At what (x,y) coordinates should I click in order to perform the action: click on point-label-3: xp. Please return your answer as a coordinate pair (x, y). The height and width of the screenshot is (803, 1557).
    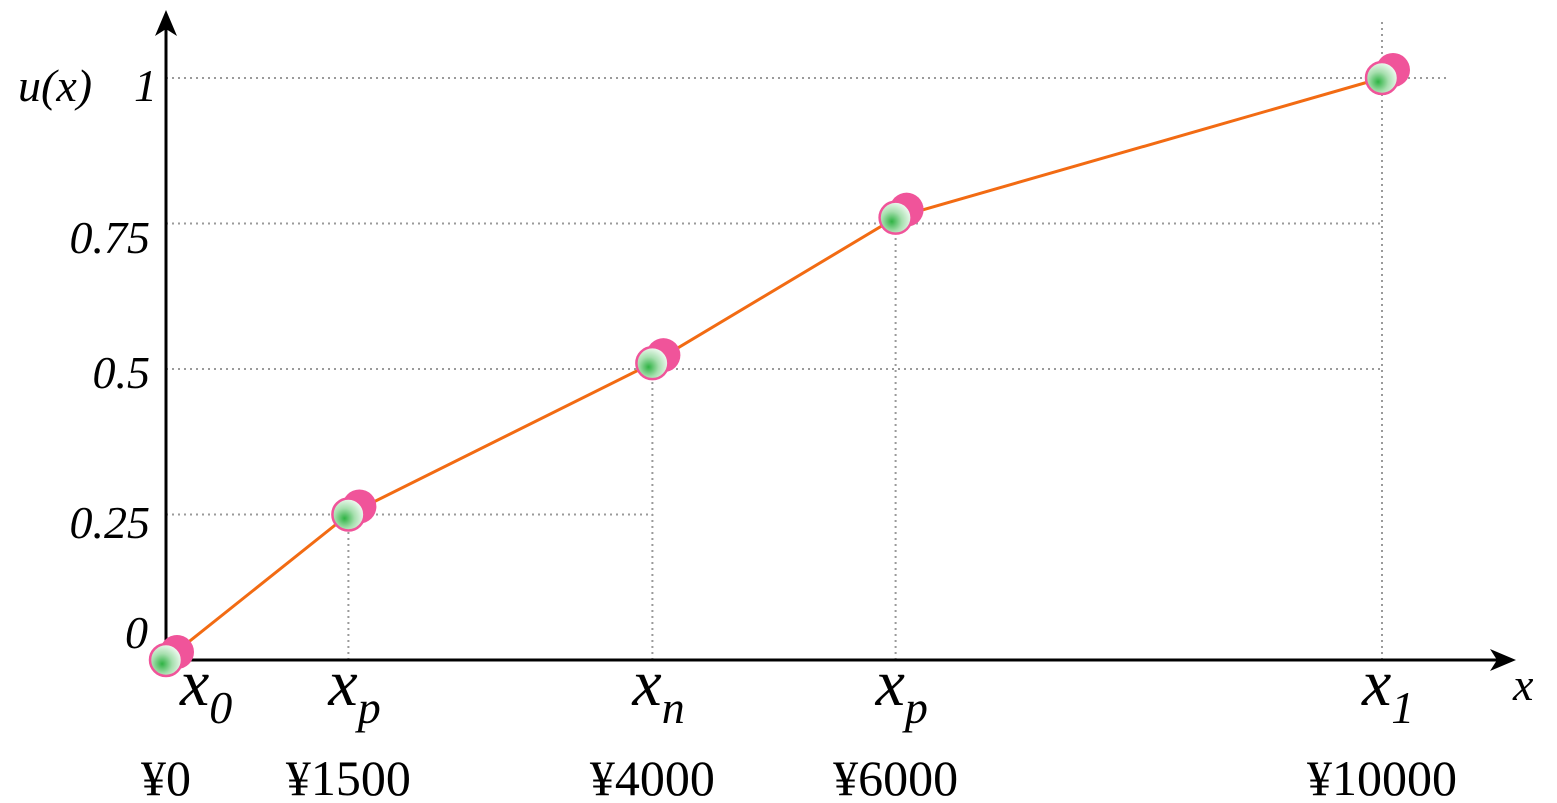
    Looking at the image, I should click on (901, 690).